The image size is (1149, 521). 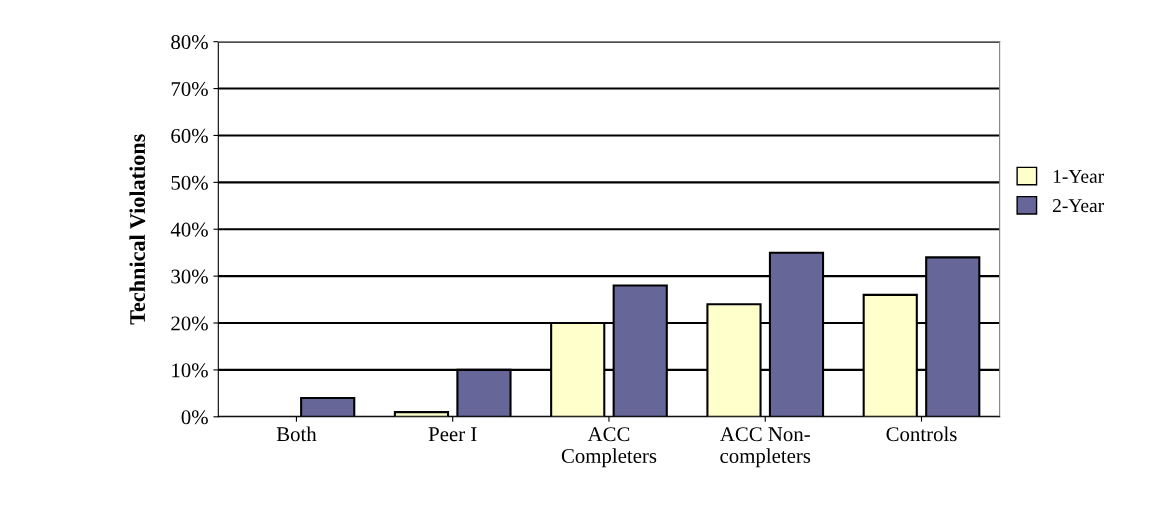 I want to click on legend-label: 2-Year, so click(x=1078, y=206).